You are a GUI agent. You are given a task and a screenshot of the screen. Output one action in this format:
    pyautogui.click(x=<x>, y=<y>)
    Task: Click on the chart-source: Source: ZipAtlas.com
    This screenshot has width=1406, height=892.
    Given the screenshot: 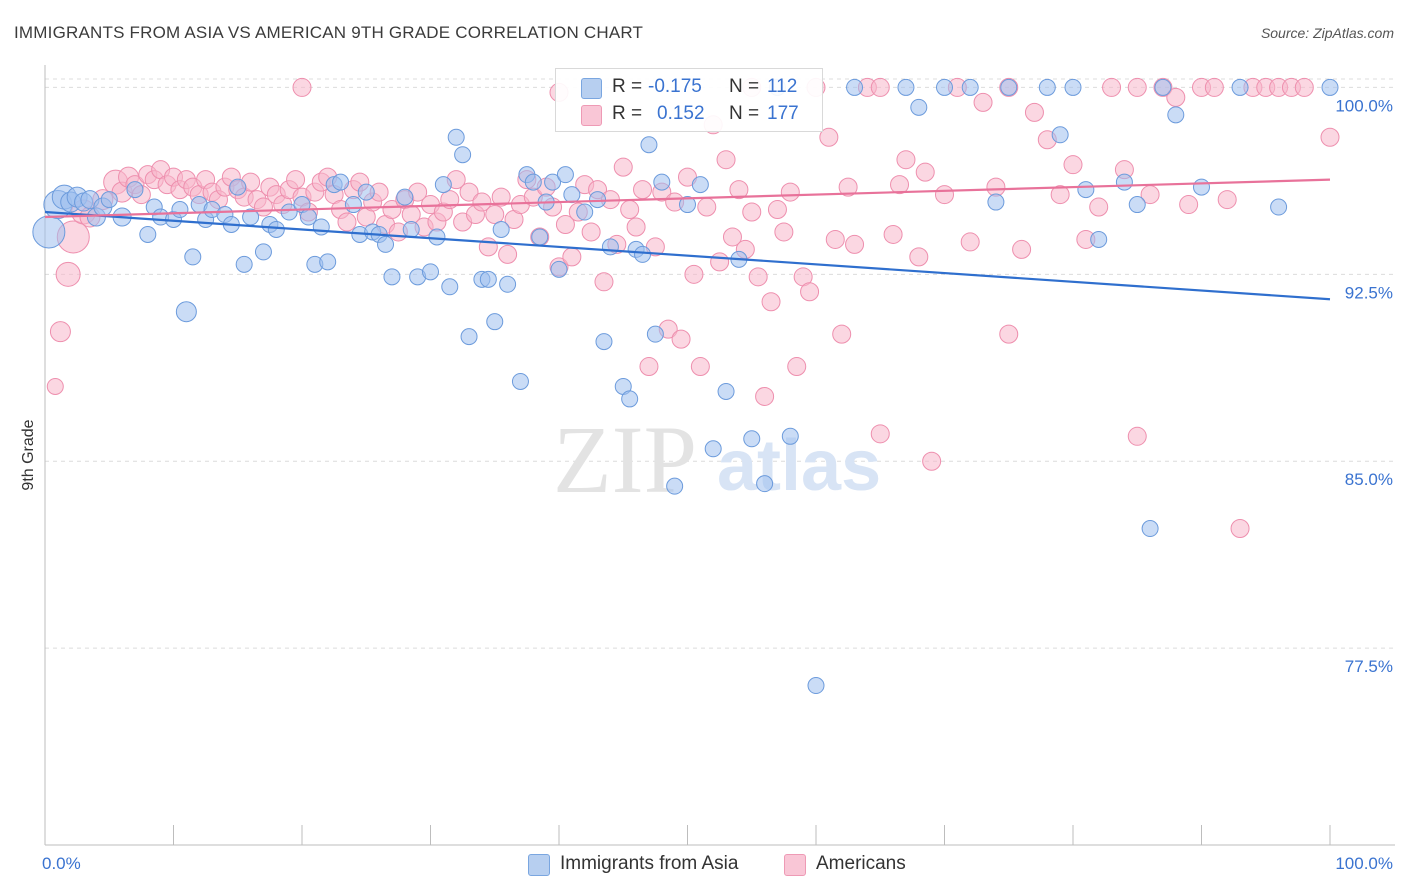 What is the action you would take?
    pyautogui.click(x=1327, y=33)
    